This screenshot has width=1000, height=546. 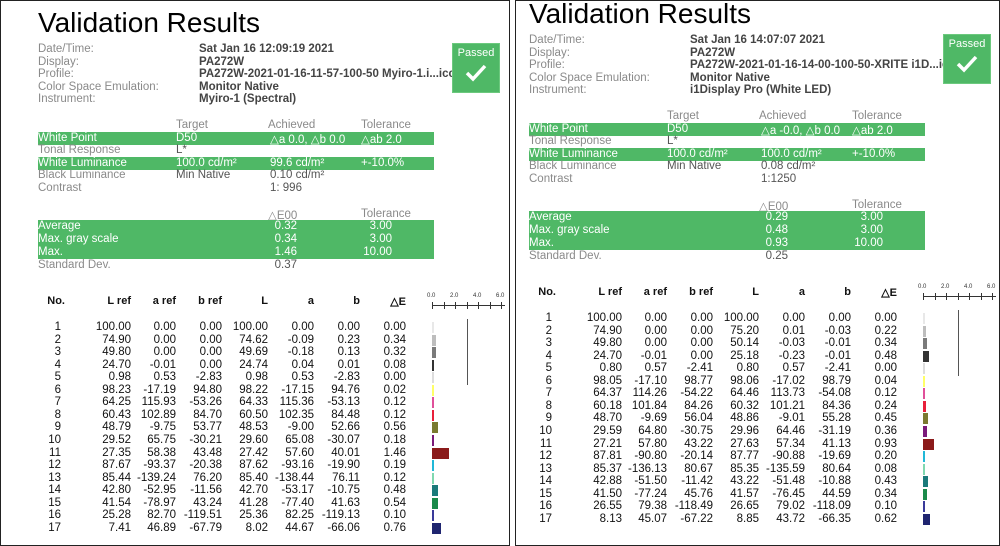 What do you see at coordinates (744, 393) in the screenshot?
I see `table-cell: 64.46` at bounding box center [744, 393].